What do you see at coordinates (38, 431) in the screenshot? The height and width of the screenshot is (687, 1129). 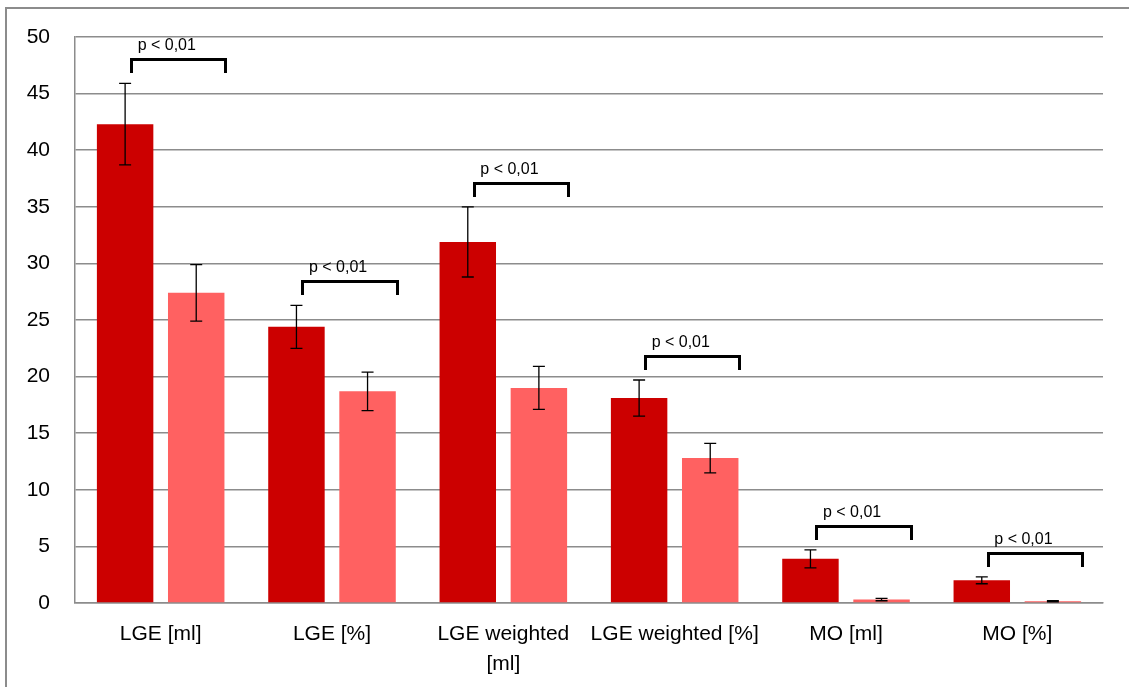 I see `y-tick-label: 15` at bounding box center [38, 431].